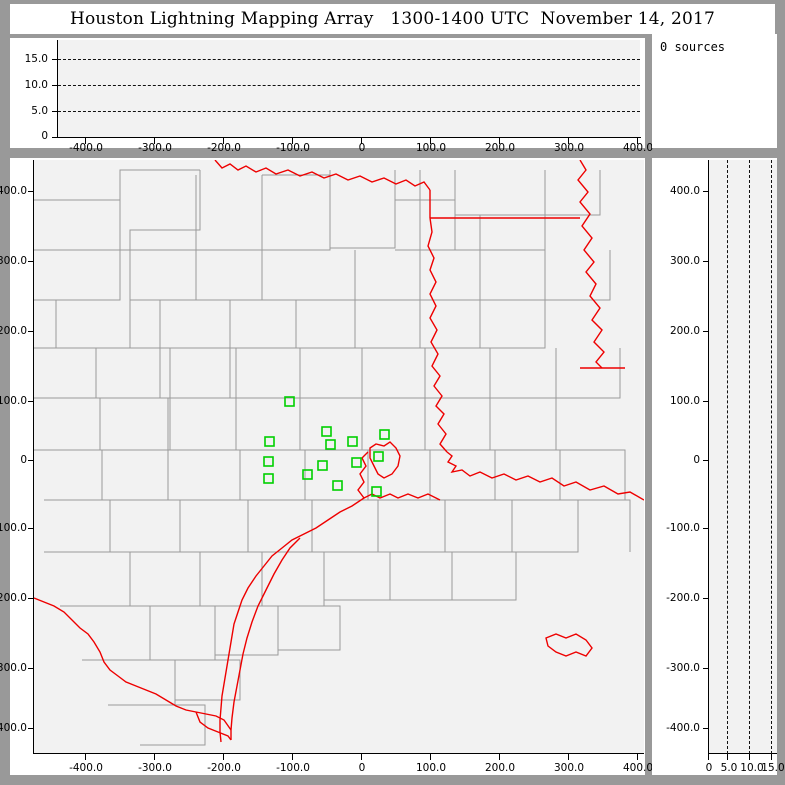 The width and height of the screenshot is (785, 785). Describe the element at coordinates (771, 457) in the screenshot. I see `histogram-gridline-15km` at that location.